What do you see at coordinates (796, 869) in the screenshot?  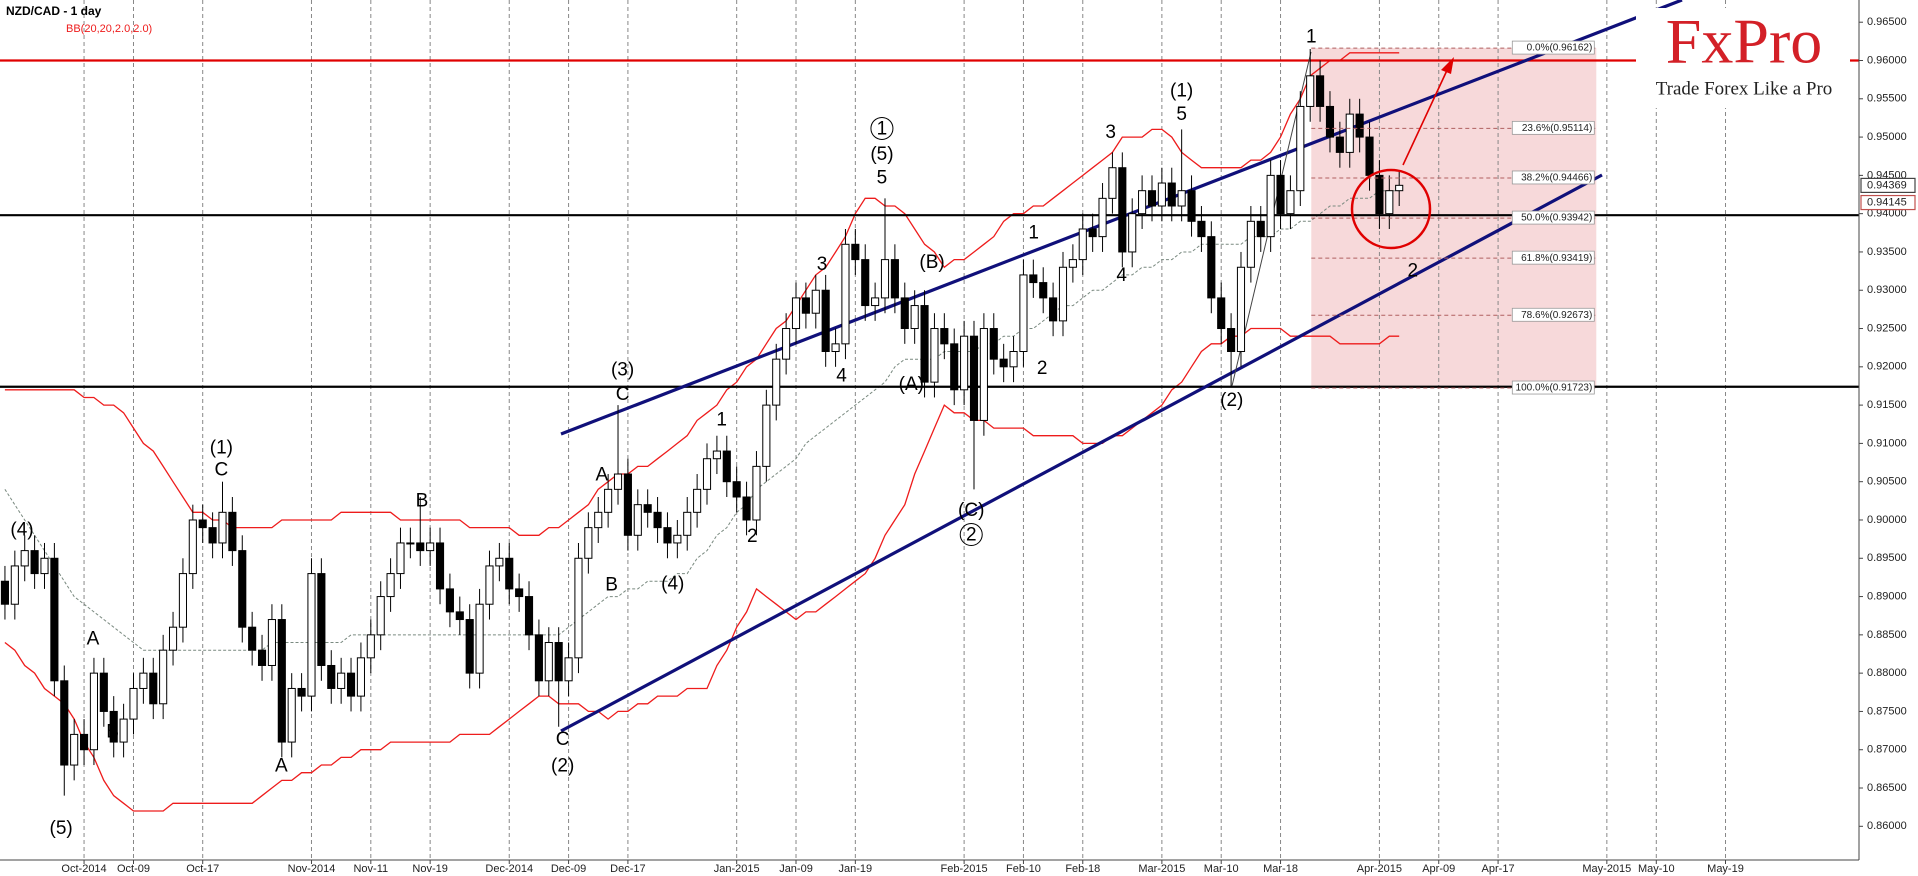 I see `x-tick-label: Jan-09` at bounding box center [796, 869].